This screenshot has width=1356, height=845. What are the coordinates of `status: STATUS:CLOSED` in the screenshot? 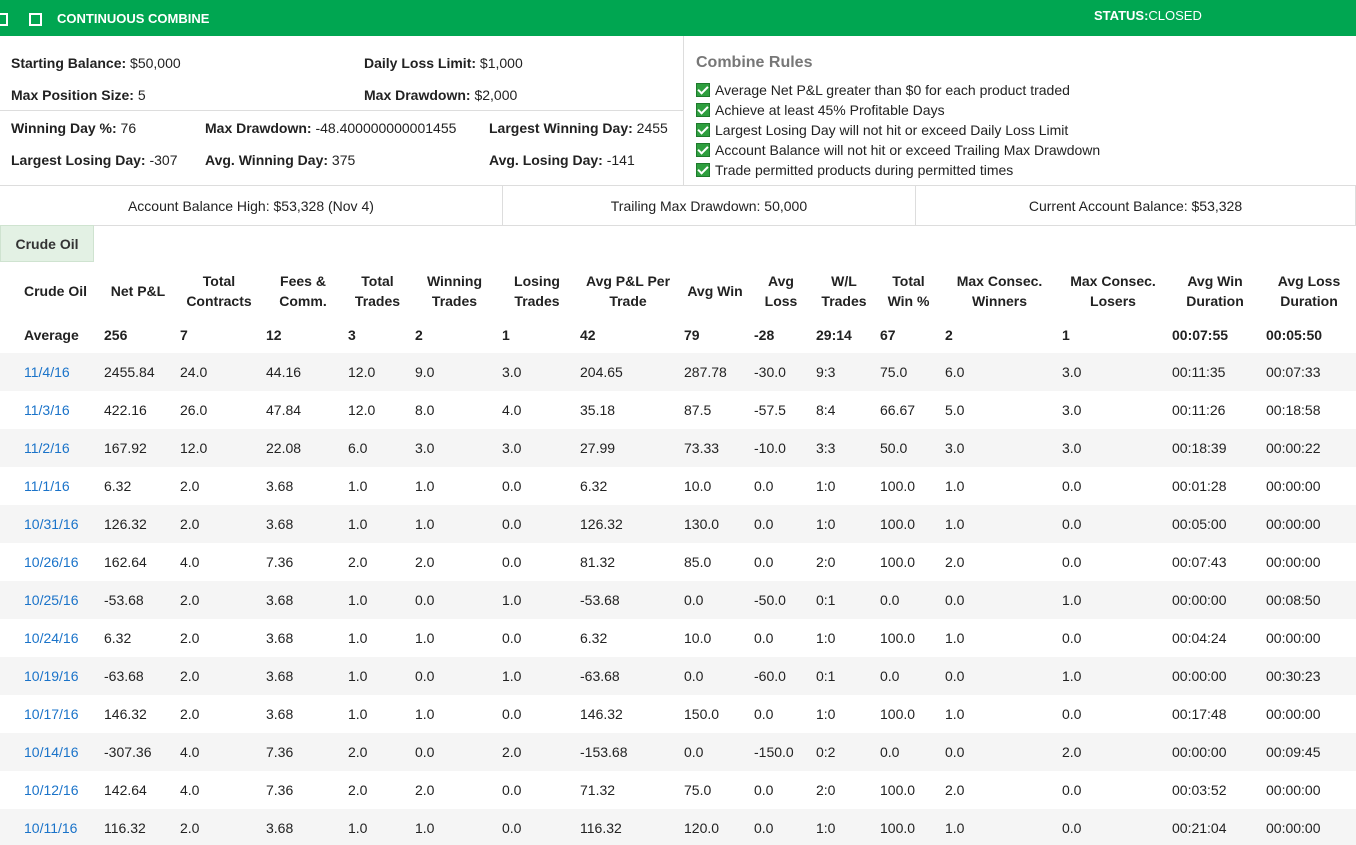 It's located at (1148, 15).